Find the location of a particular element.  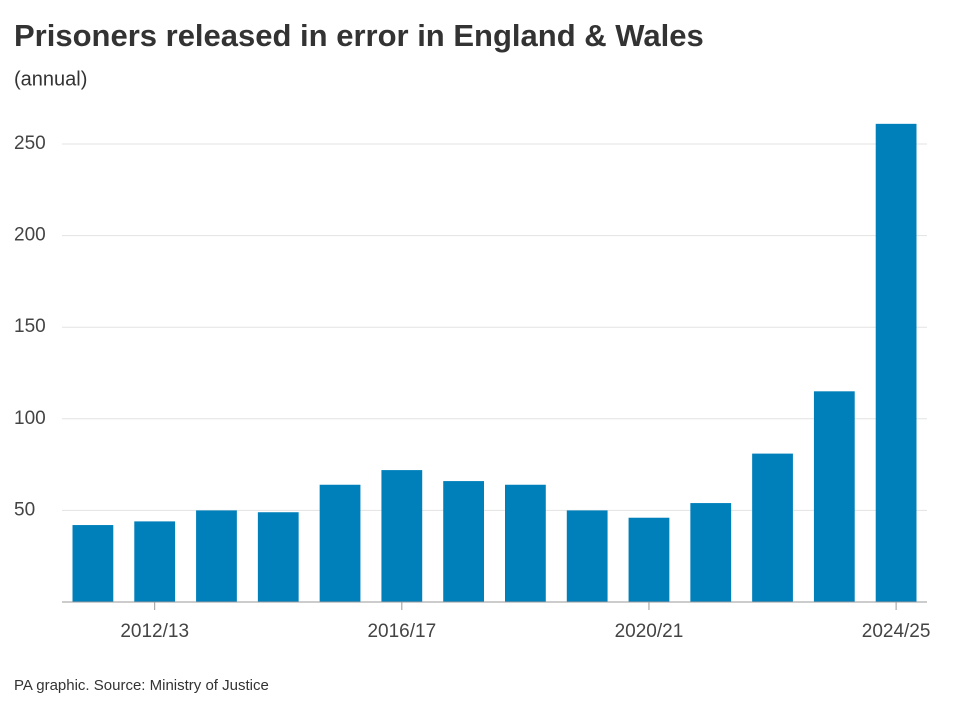

source-note: PA graphic. Source: Ministry of Justice is located at coordinates (141, 685).